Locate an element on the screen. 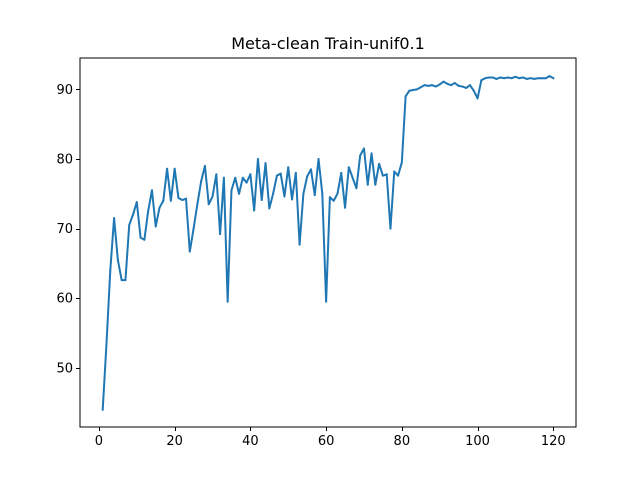 Image resolution: width=640 pixels, height=480 pixels. y-tick-label: 70 is located at coordinates (64, 229).